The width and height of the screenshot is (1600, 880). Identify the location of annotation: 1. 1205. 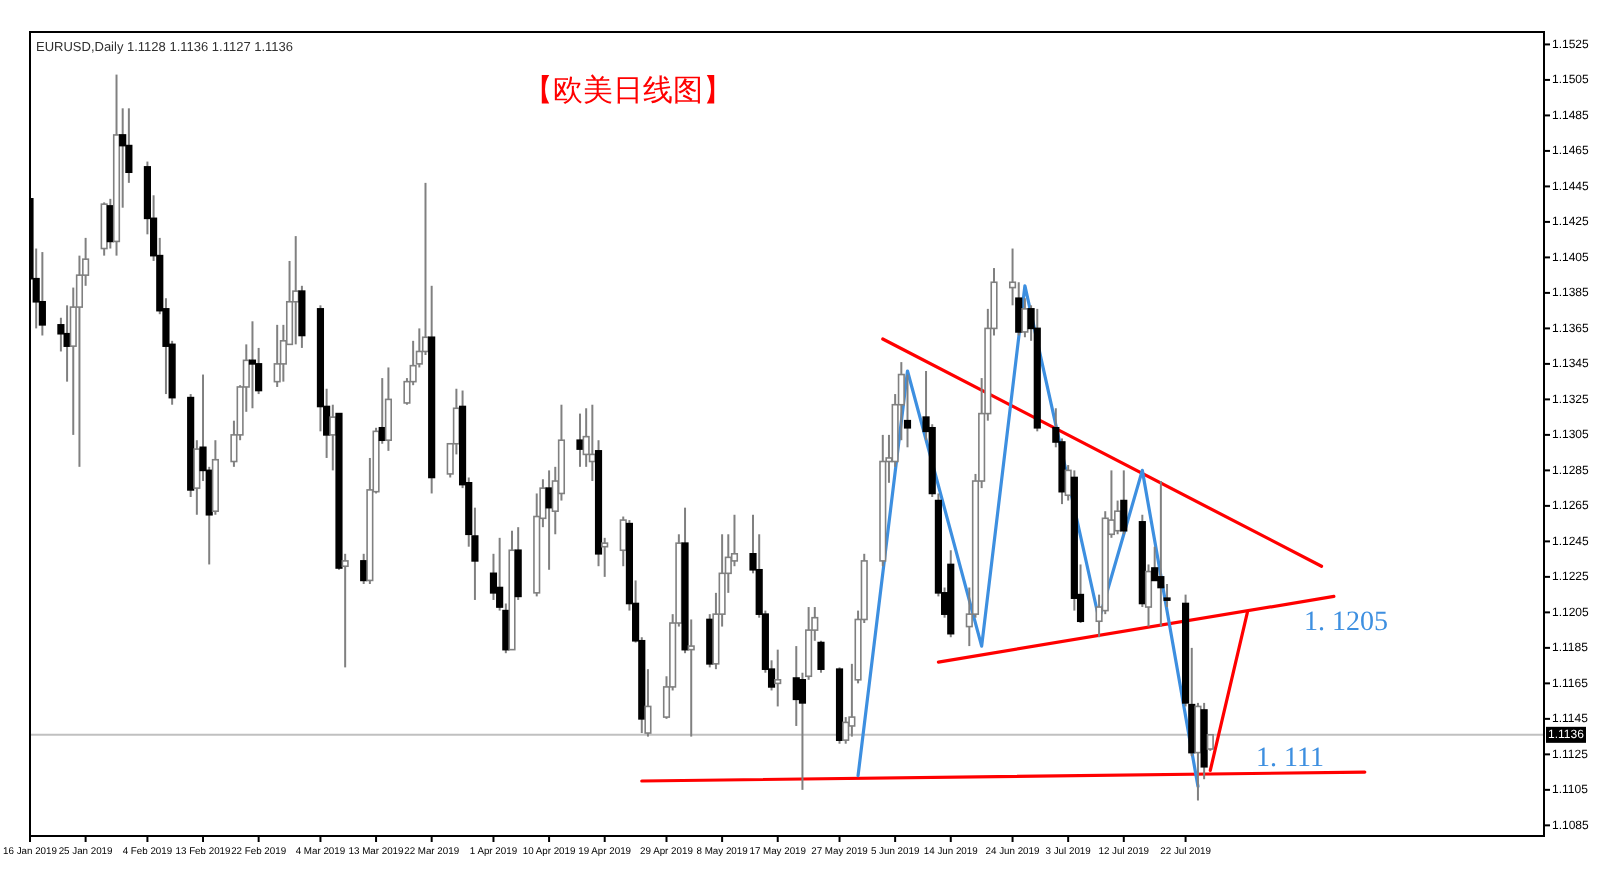
(1346, 623).